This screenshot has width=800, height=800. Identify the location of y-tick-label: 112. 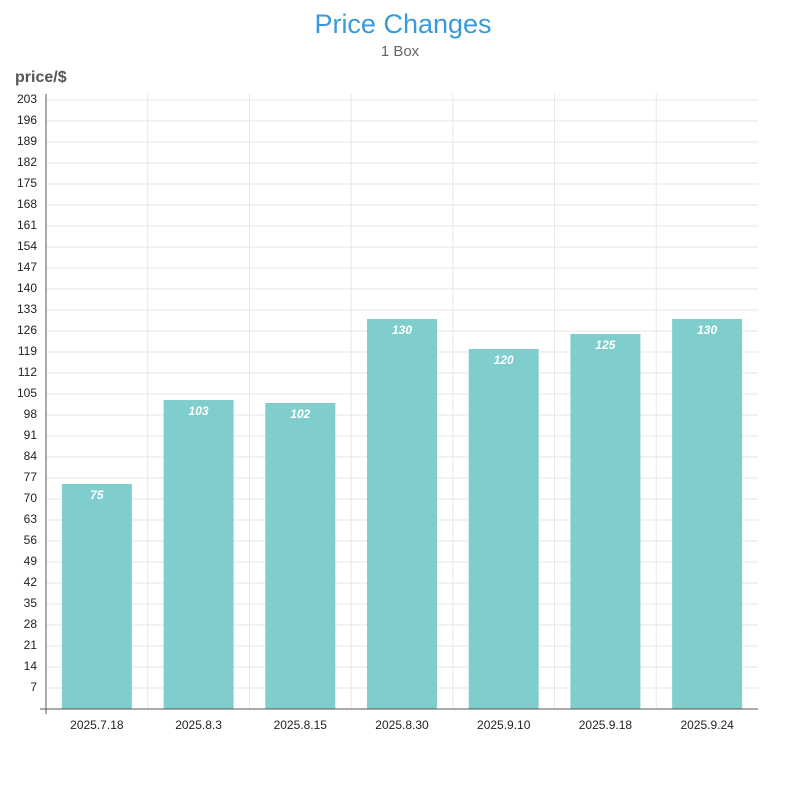
(27, 372).